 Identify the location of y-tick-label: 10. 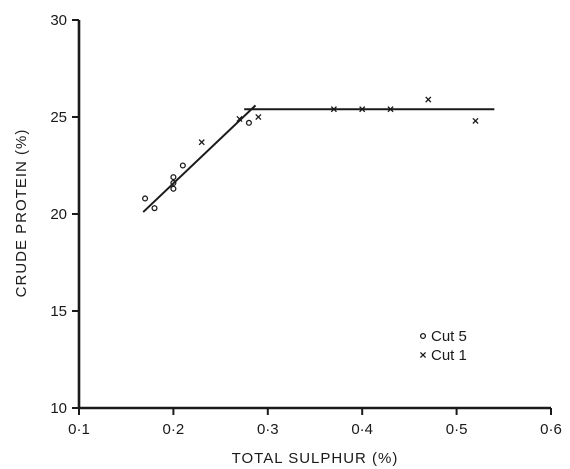
(58, 408).